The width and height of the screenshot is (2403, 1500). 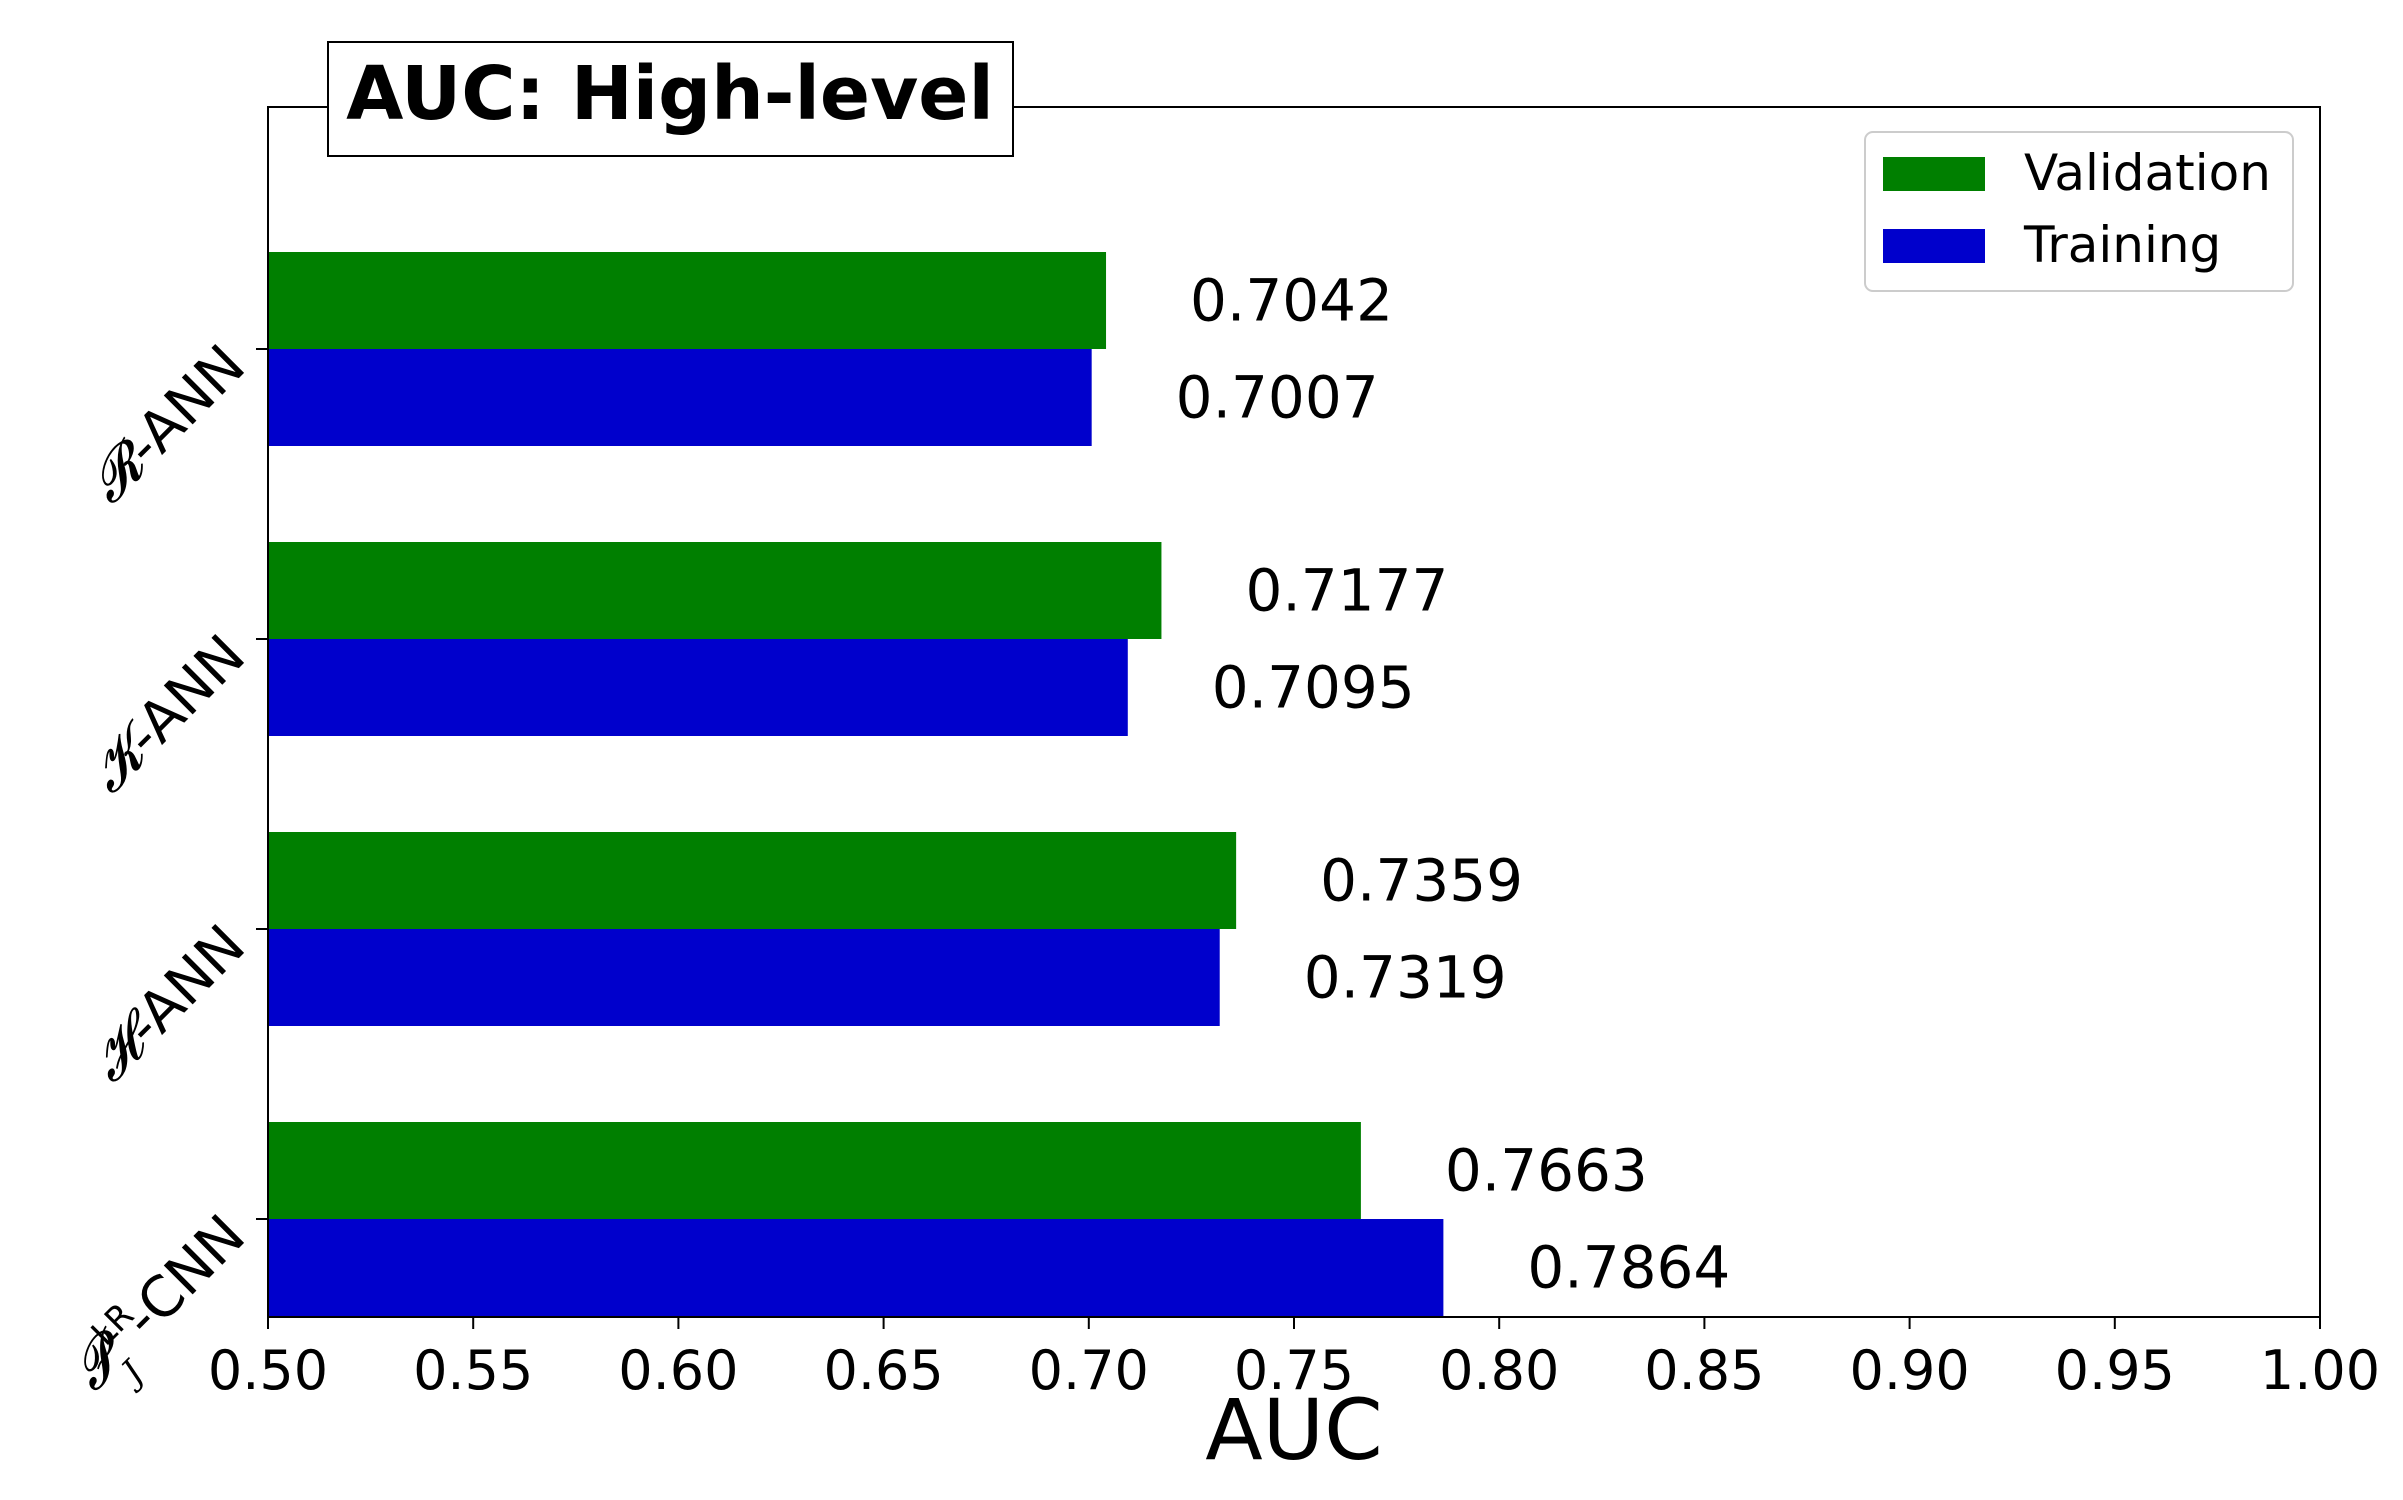 What do you see at coordinates (1346, 591) in the screenshot?
I see `value-label-validation-1: 0.7177` at bounding box center [1346, 591].